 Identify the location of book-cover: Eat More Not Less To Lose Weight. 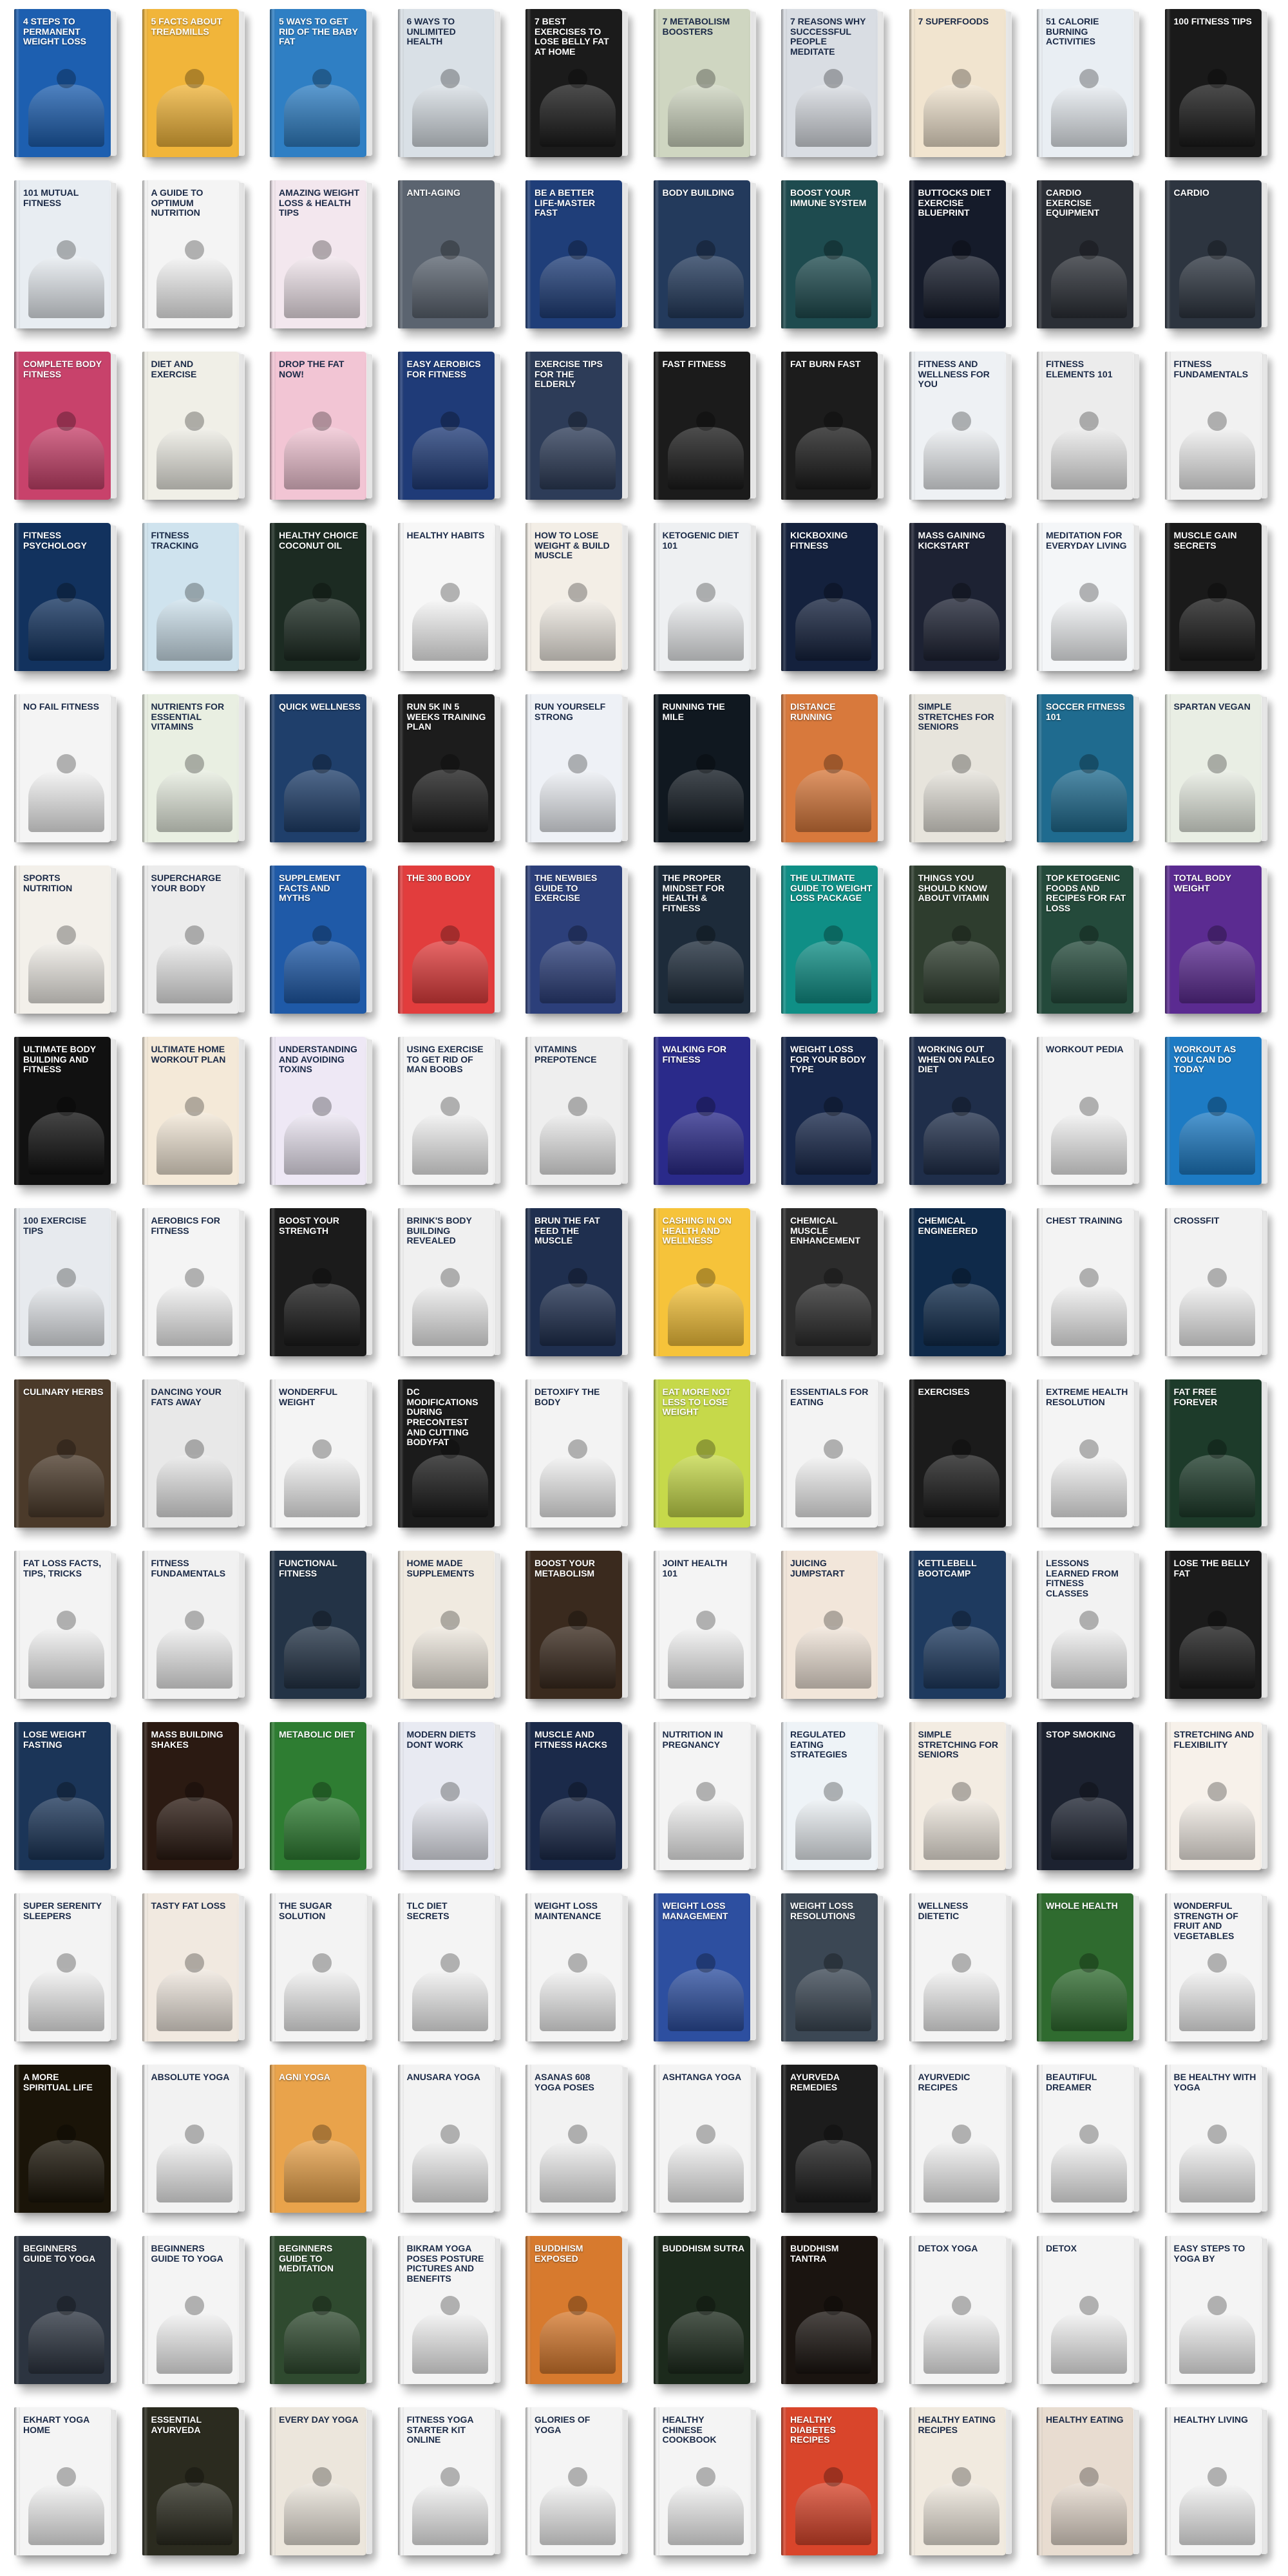
(701, 1453).